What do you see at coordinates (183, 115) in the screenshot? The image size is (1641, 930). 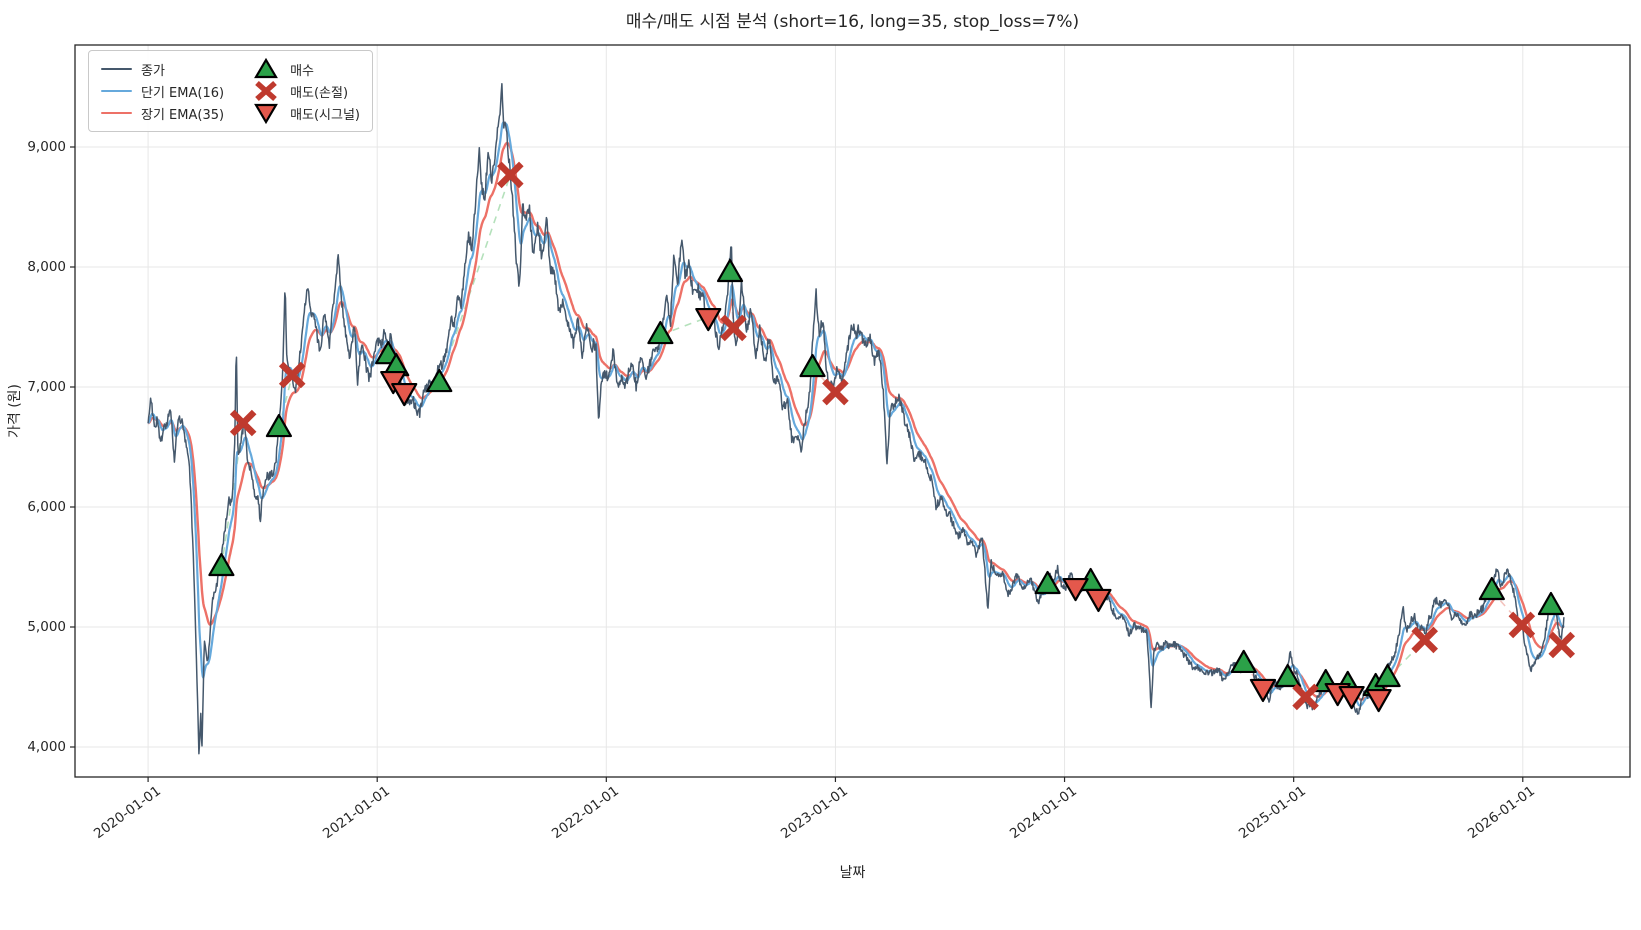 I see `legend-item-label: 장기 EMA(35)` at bounding box center [183, 115].